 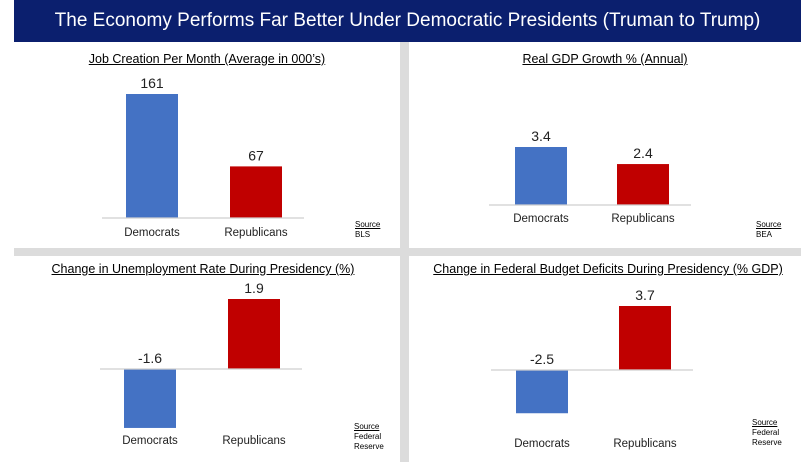 I want to click on source-note: Source BLS, so click(x=367, y=230).